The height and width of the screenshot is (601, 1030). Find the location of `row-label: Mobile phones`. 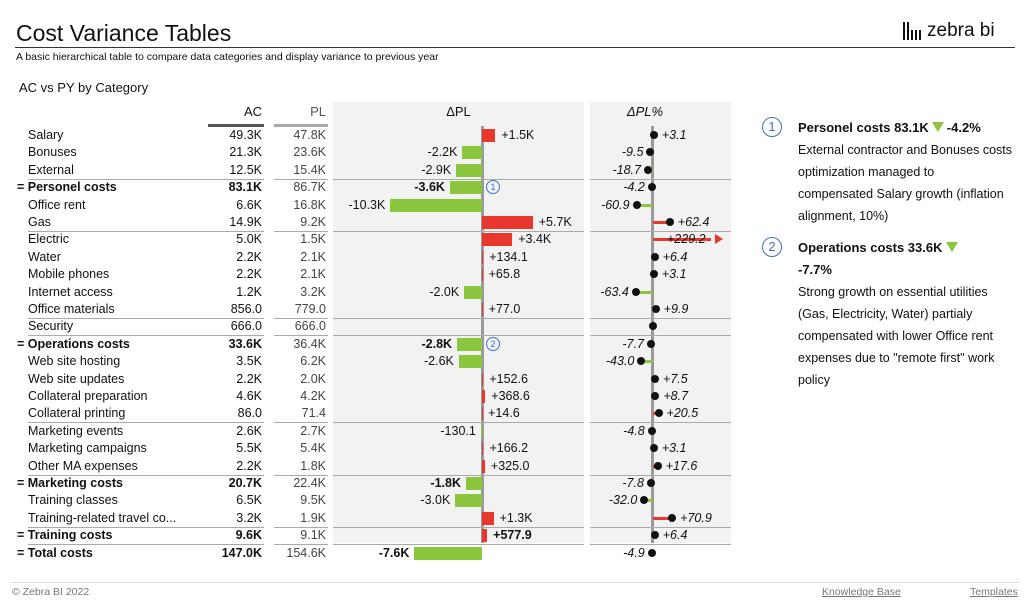

row-label: Mobile phones is located at coordinates (69, 274).